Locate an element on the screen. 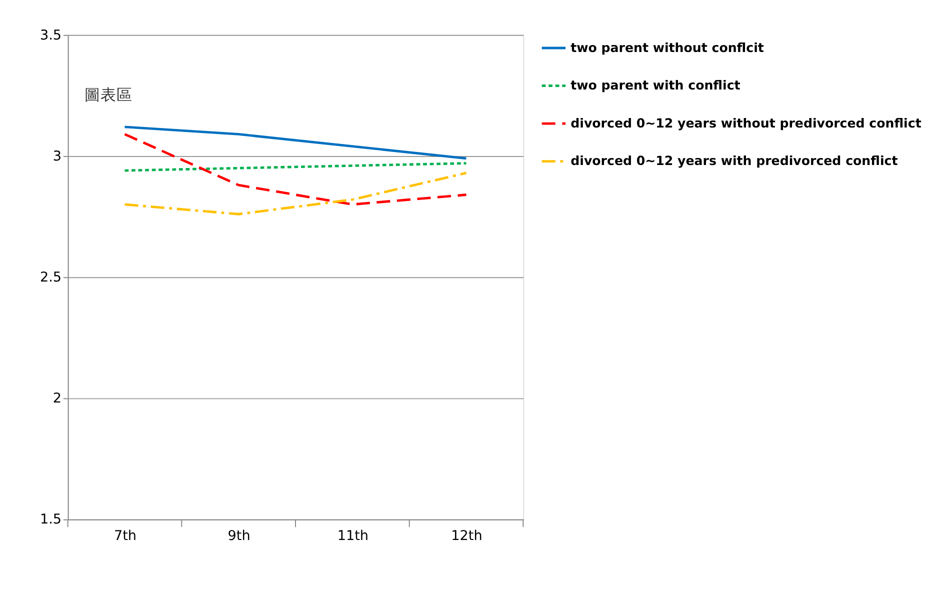  legend-label: two parent with conflict is located at coordinates (655, 85).